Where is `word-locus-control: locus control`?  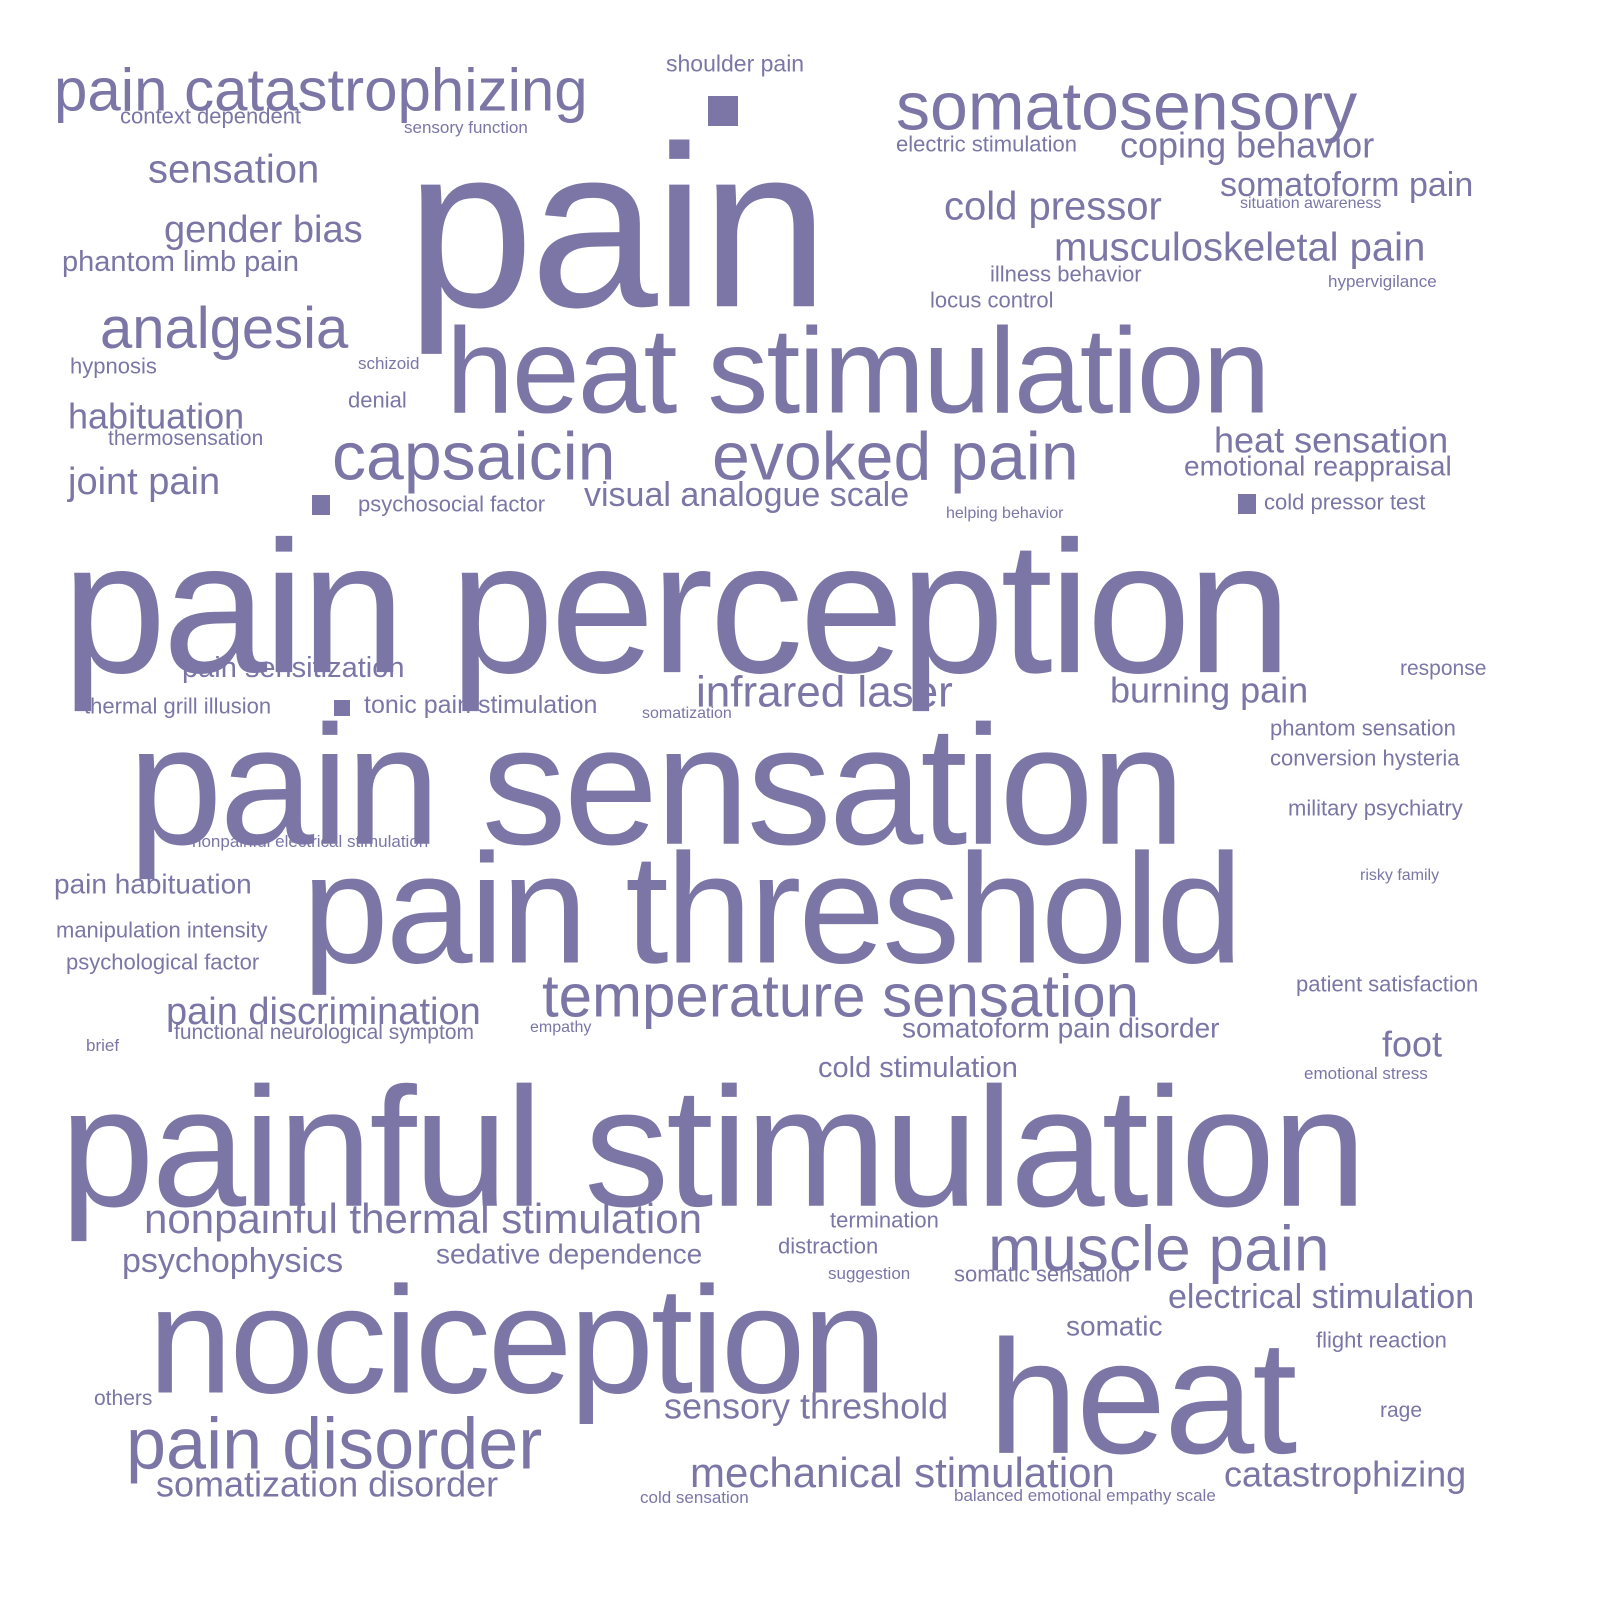 word-locus-control: locus control is located at coordinates (992, 300).